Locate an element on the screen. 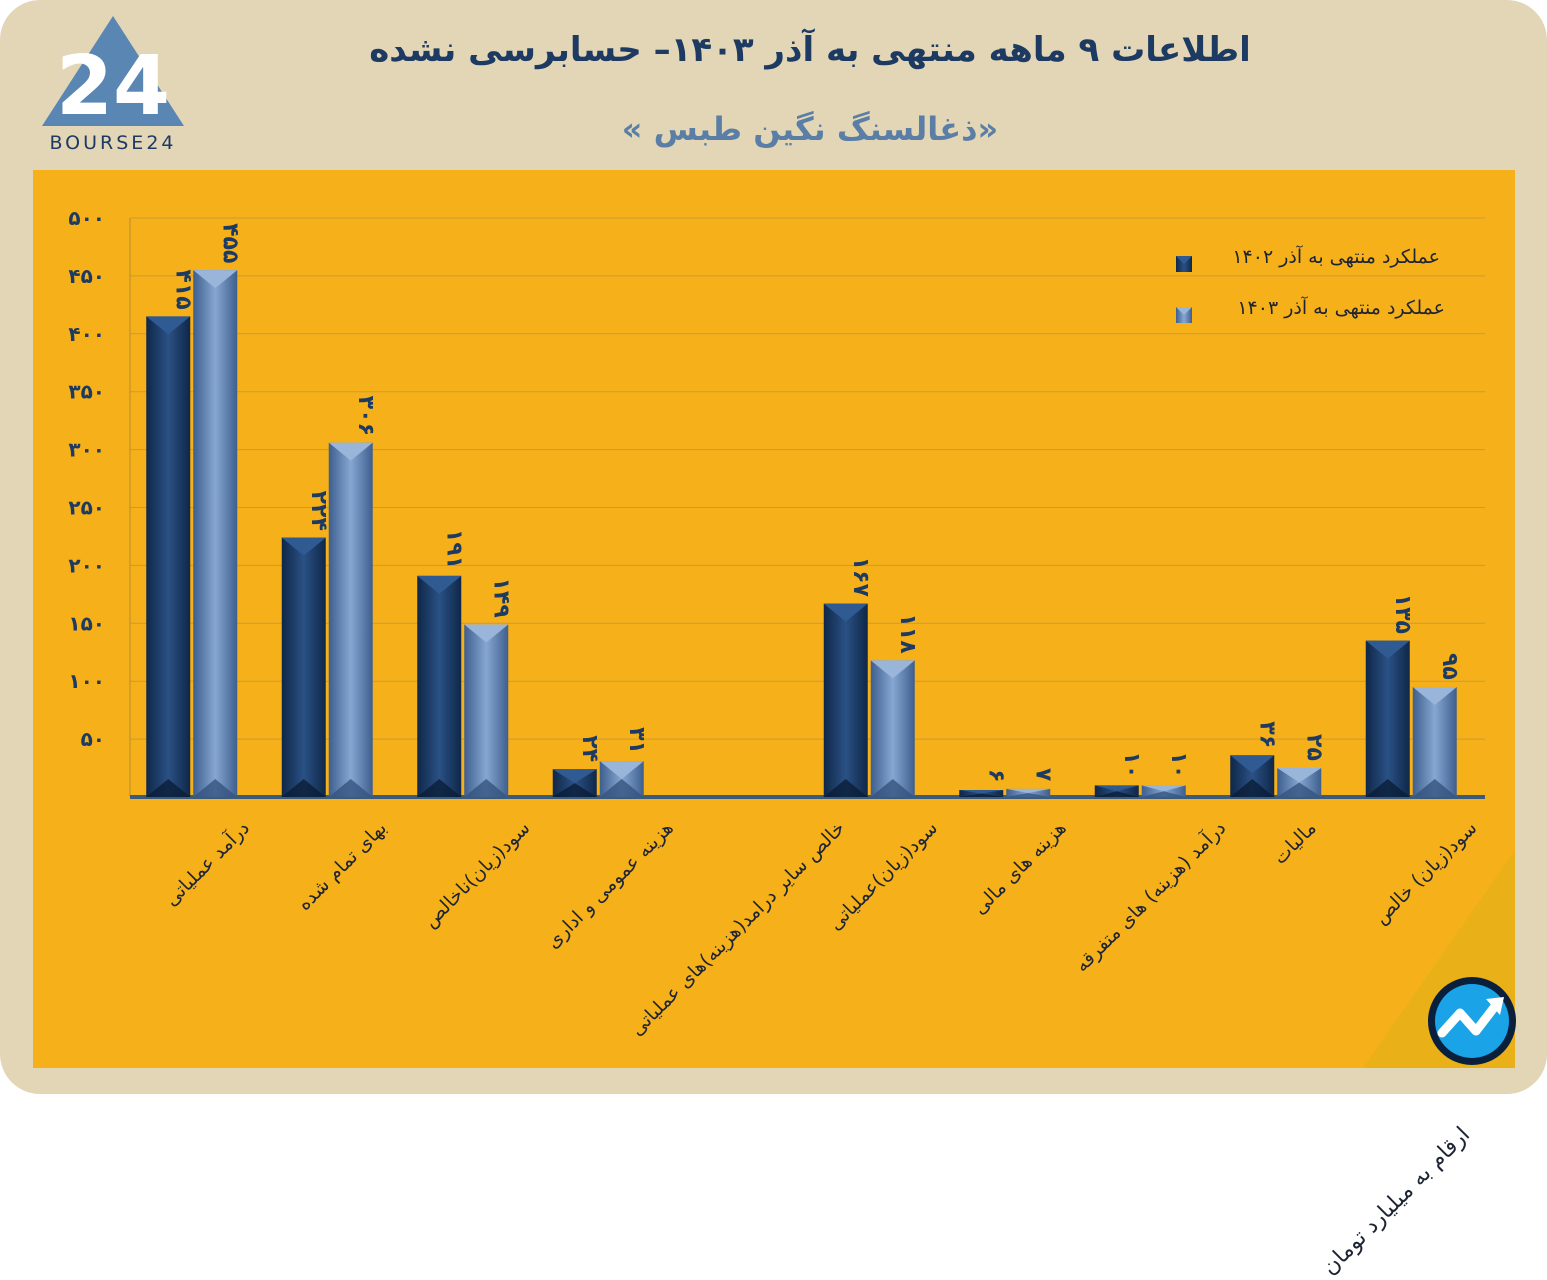 The height and width of the screenshot is (1280, 1547). legend-label-1402: عملکرد منتهی به آذر ۱۴۰۲ is located at coordinates (1336, 257).